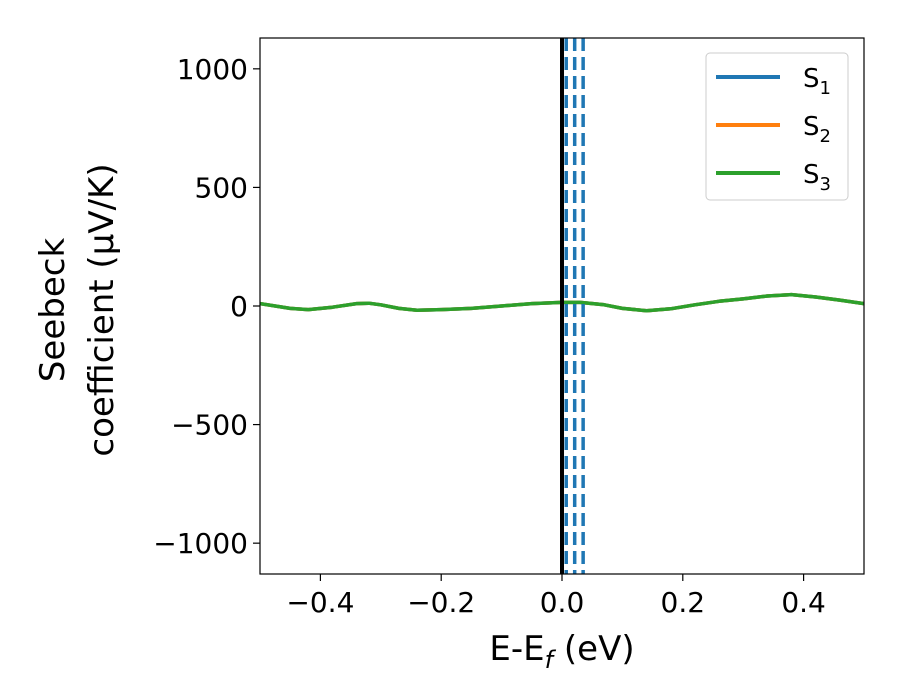 This screenshot has height=700, width=900. I want to click on y-tick-label: −500, so click(209, 425).